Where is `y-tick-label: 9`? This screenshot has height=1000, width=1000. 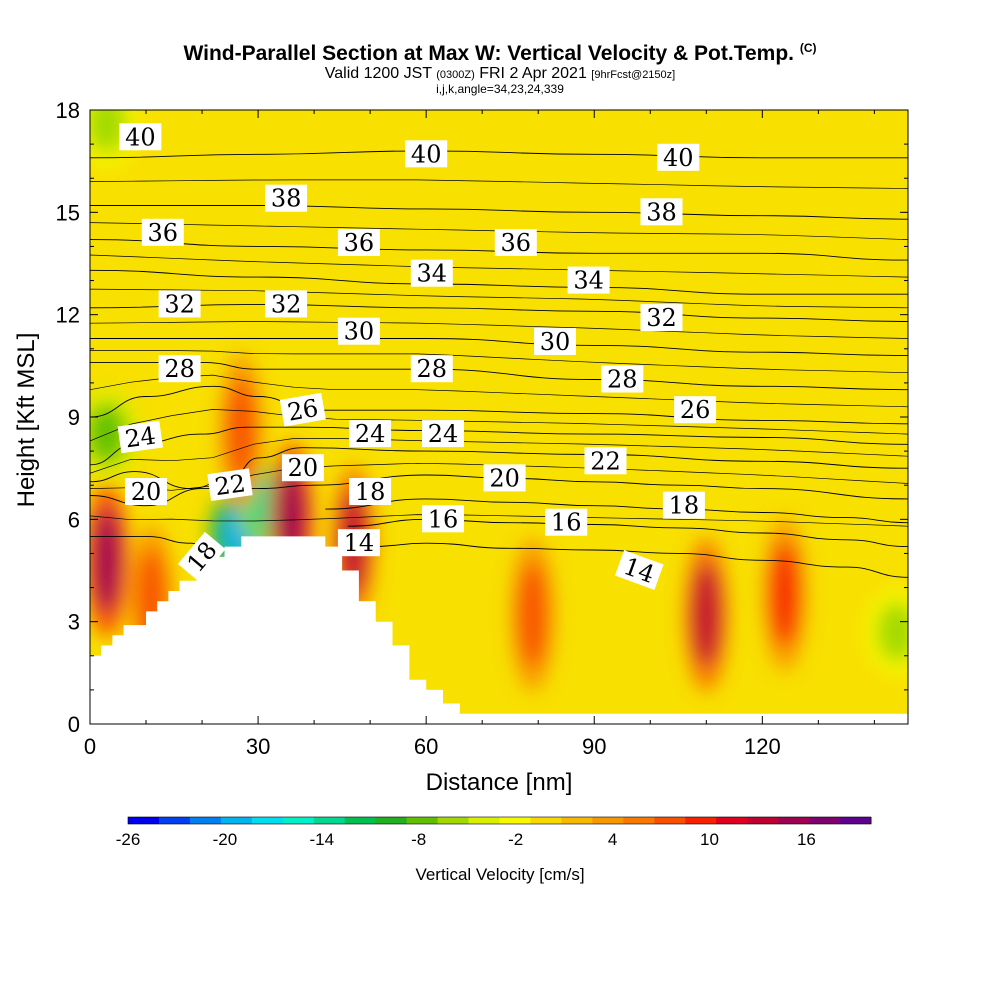 y-tick-label: 9 is located at coordinates (74, 417).